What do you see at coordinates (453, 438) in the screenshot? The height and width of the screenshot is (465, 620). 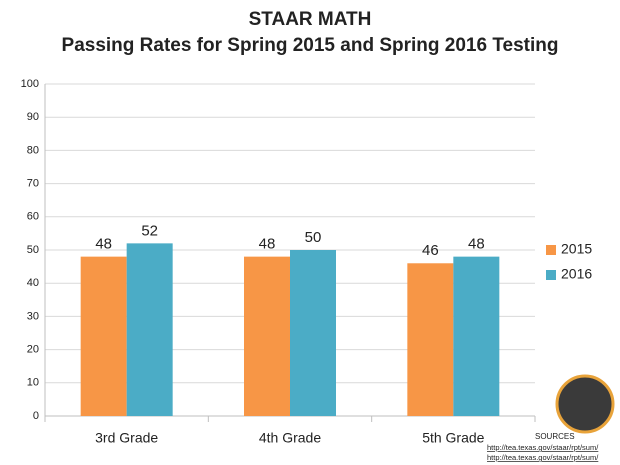 I see `x-tick-label: 5th Grade` at bounding box center [453, 438].